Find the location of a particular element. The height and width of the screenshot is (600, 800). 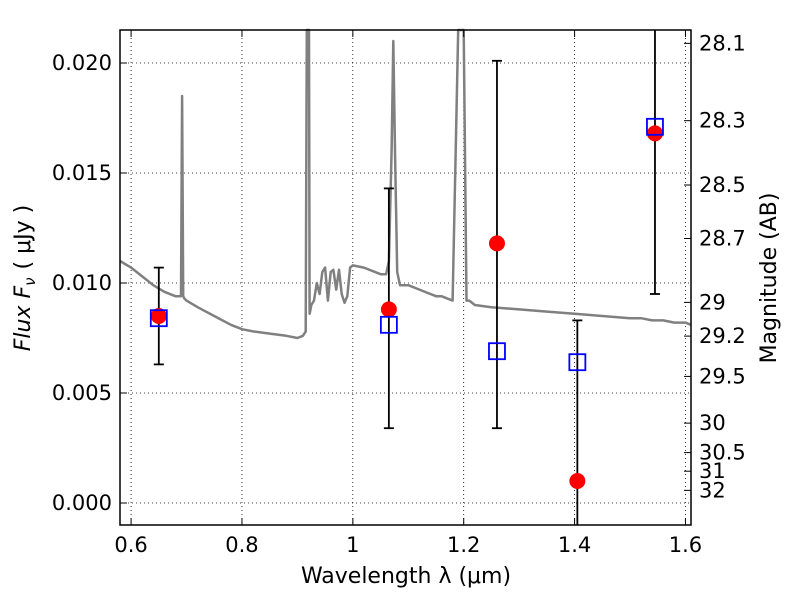

y-axis-label-main: Flux F is located at coordinates (23, 319).